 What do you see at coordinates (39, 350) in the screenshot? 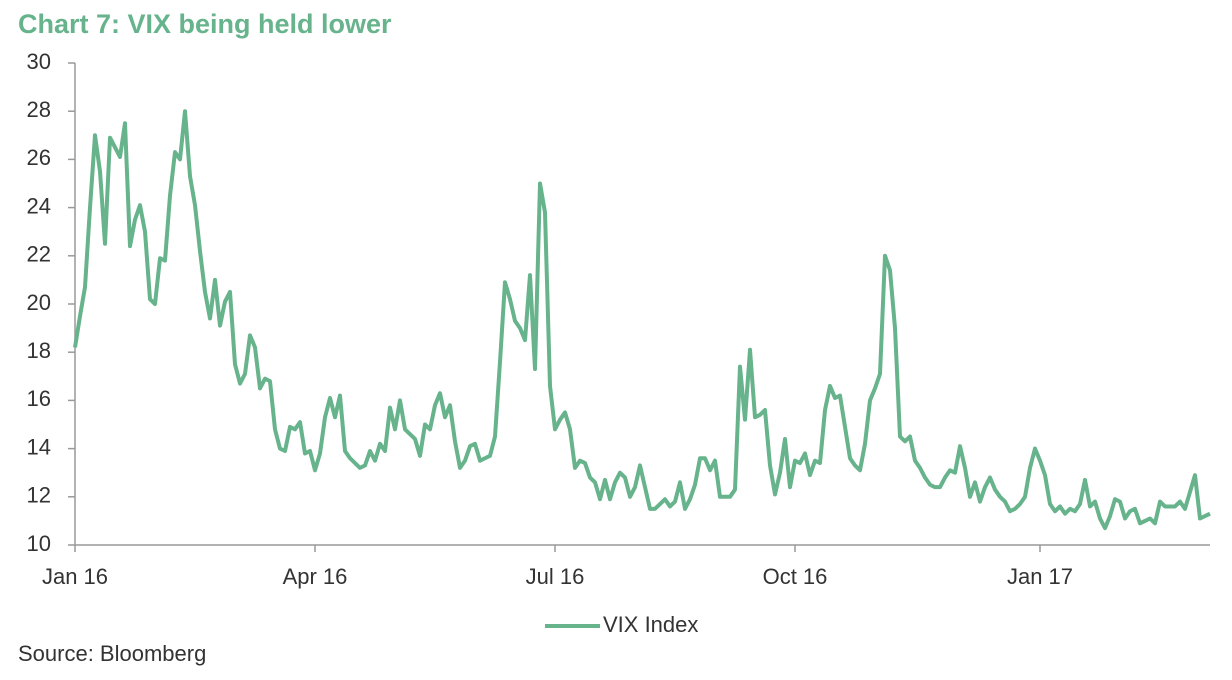
I see `y-tick-label: 18` at bounding box center [39, 350].